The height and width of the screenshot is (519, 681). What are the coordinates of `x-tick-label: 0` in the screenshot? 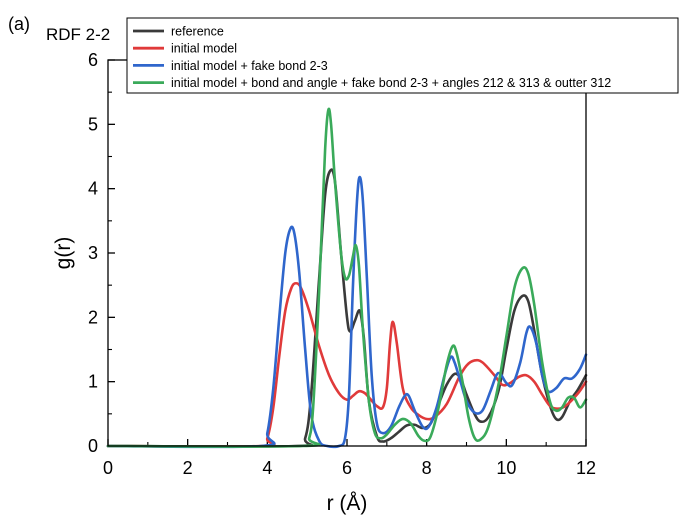 It's located at (108, 468).